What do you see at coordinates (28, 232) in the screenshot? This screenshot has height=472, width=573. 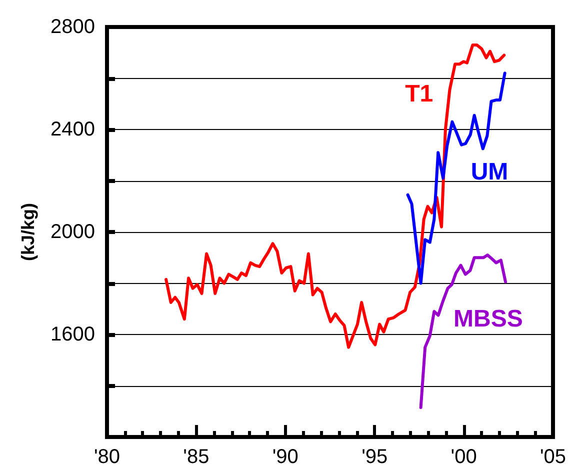 I see `y-axis-title: (kJ/kg)` at bounding box center [28, 232].